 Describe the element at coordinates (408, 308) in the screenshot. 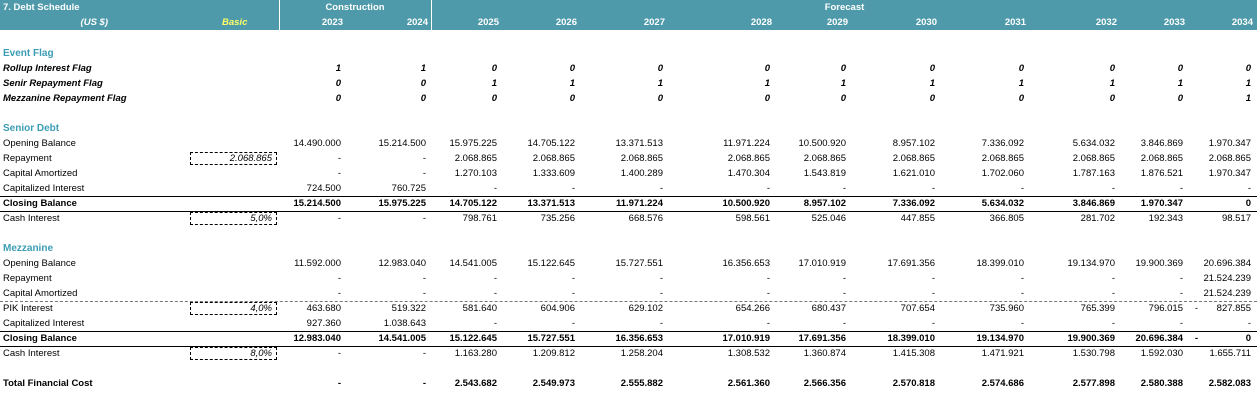

I see `value-cell: 519.322` at that location.